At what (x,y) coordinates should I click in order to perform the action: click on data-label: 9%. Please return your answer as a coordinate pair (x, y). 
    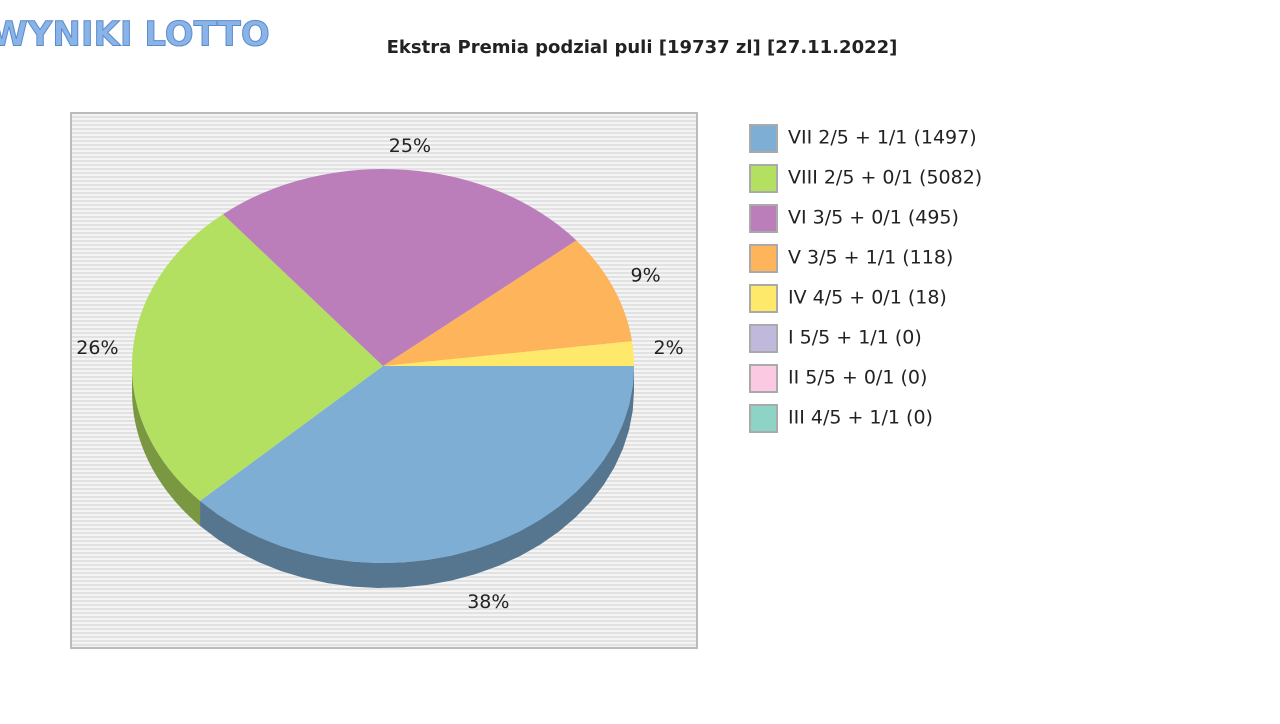
    Looking at the image, I should click on (646, 275).